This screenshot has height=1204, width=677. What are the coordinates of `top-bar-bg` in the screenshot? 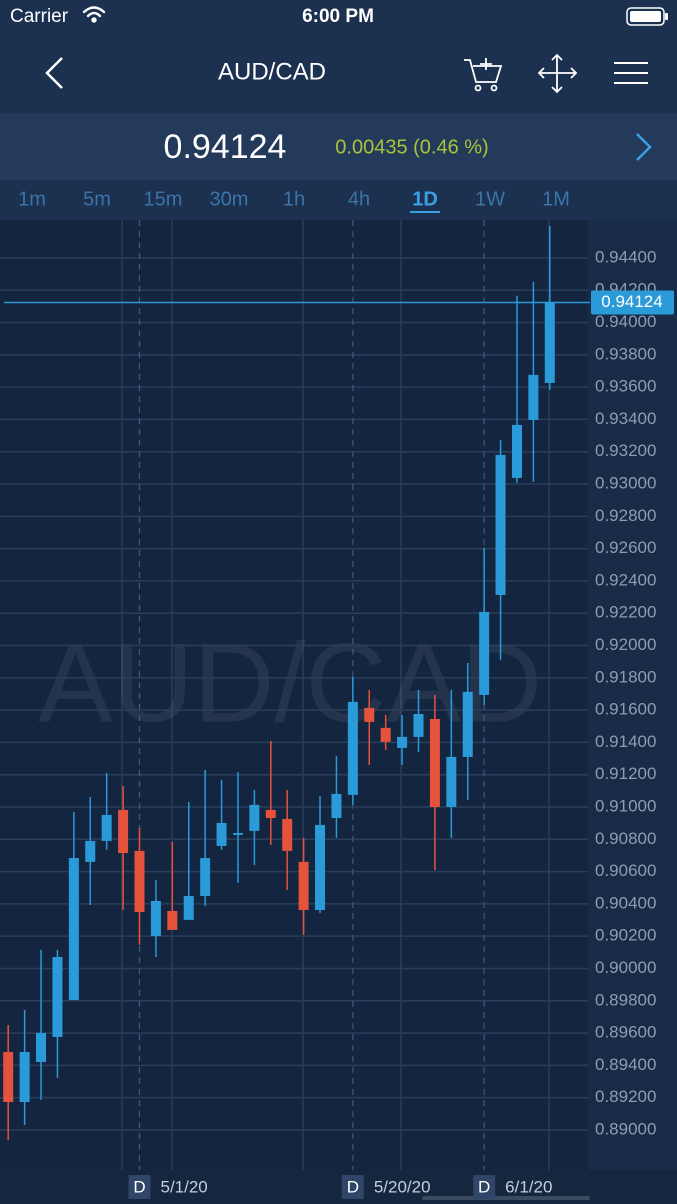 It's located at (338, 56).